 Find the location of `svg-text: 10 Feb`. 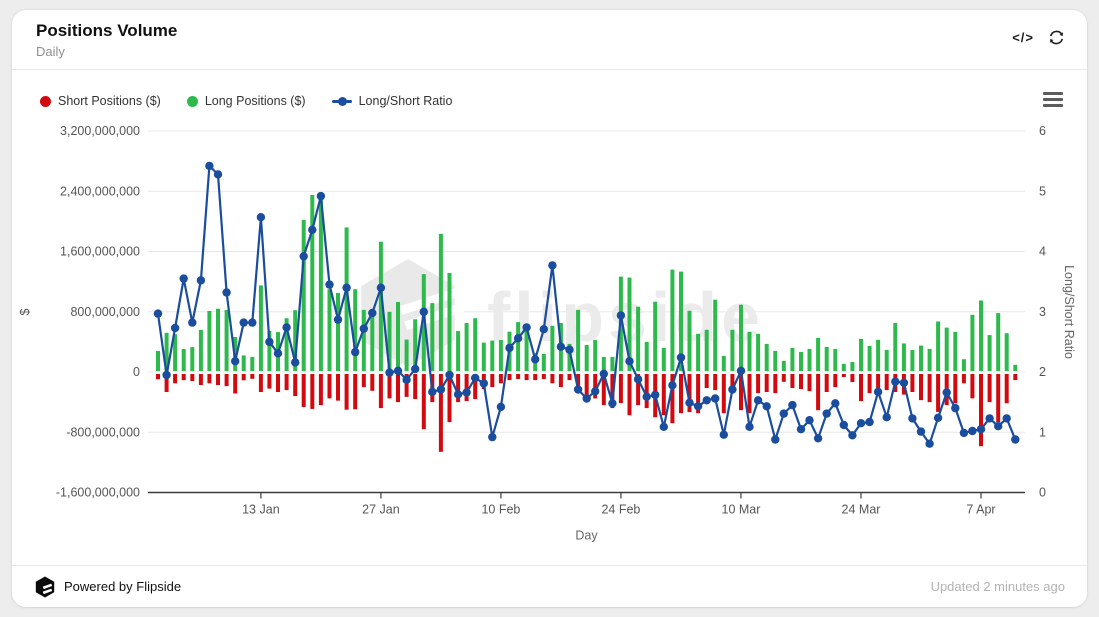

svg-text: 10 Feb is located at coordinates (500, 510).